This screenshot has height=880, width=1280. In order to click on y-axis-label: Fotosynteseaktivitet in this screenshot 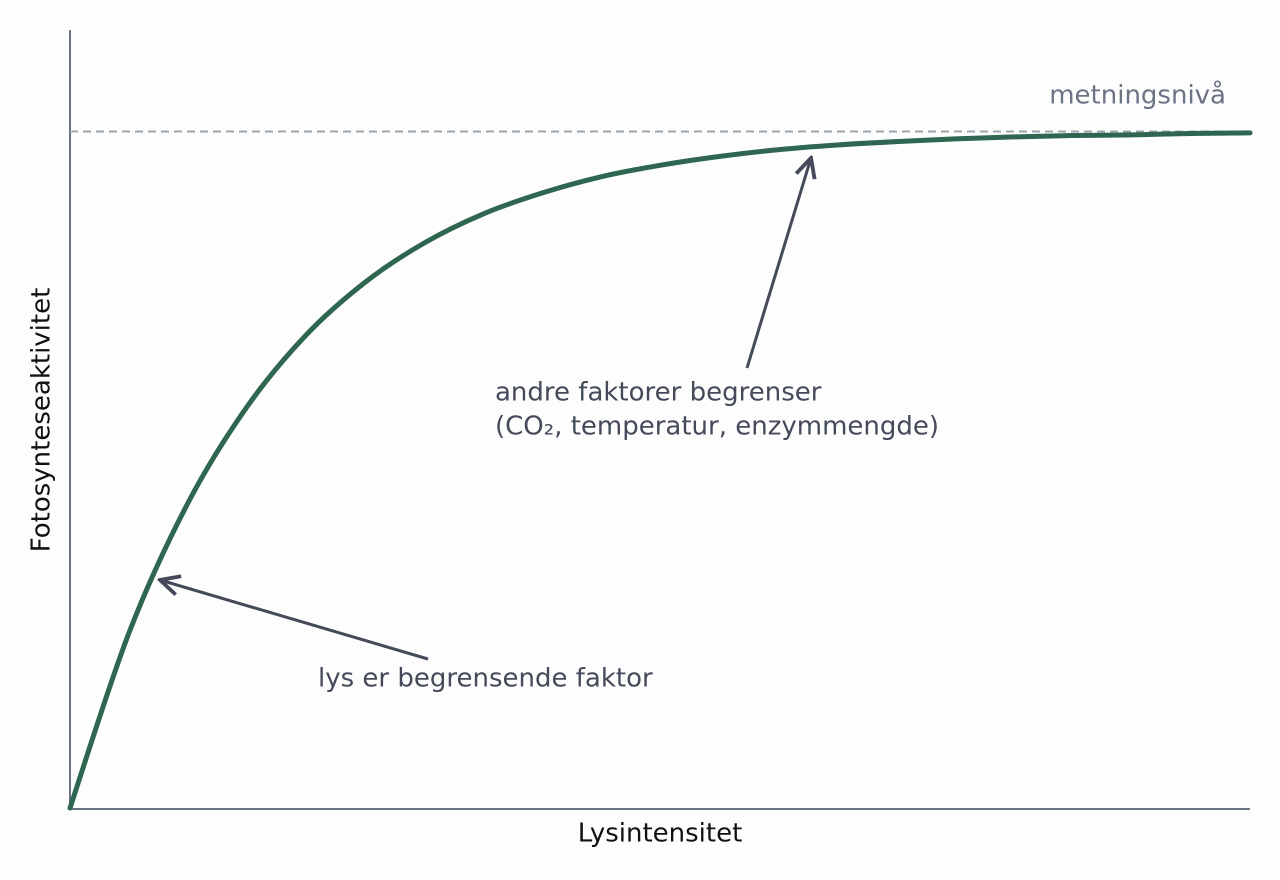, I will do `click(42, 420)`.